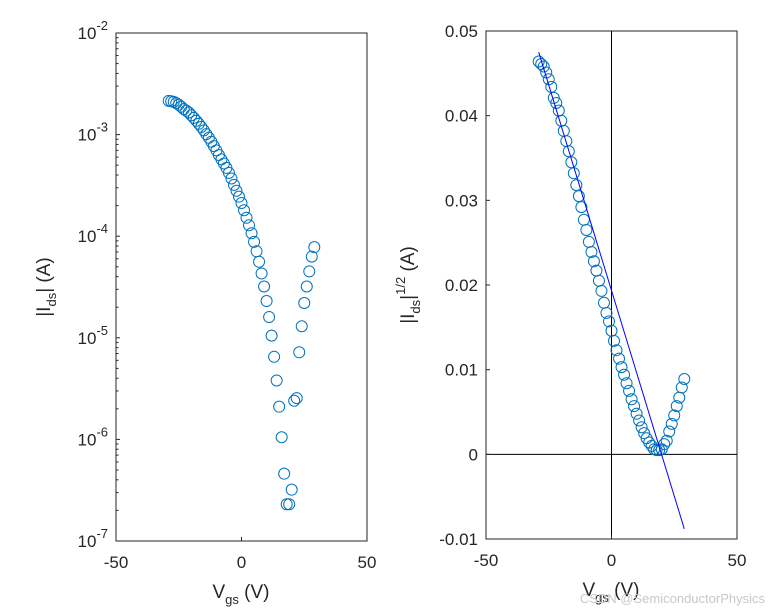 This screenshot has height=614, width=781. Describe the element at coordinates (46, 287) in the screenshot. I see `left-y-axis-label: |Ids| (A)` at that location.